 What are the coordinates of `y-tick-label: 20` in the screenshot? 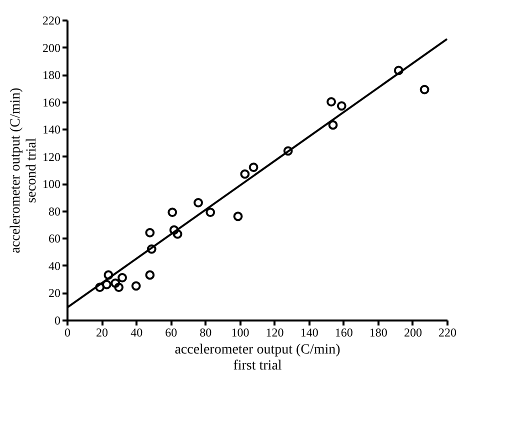 It's located at (54, 293).